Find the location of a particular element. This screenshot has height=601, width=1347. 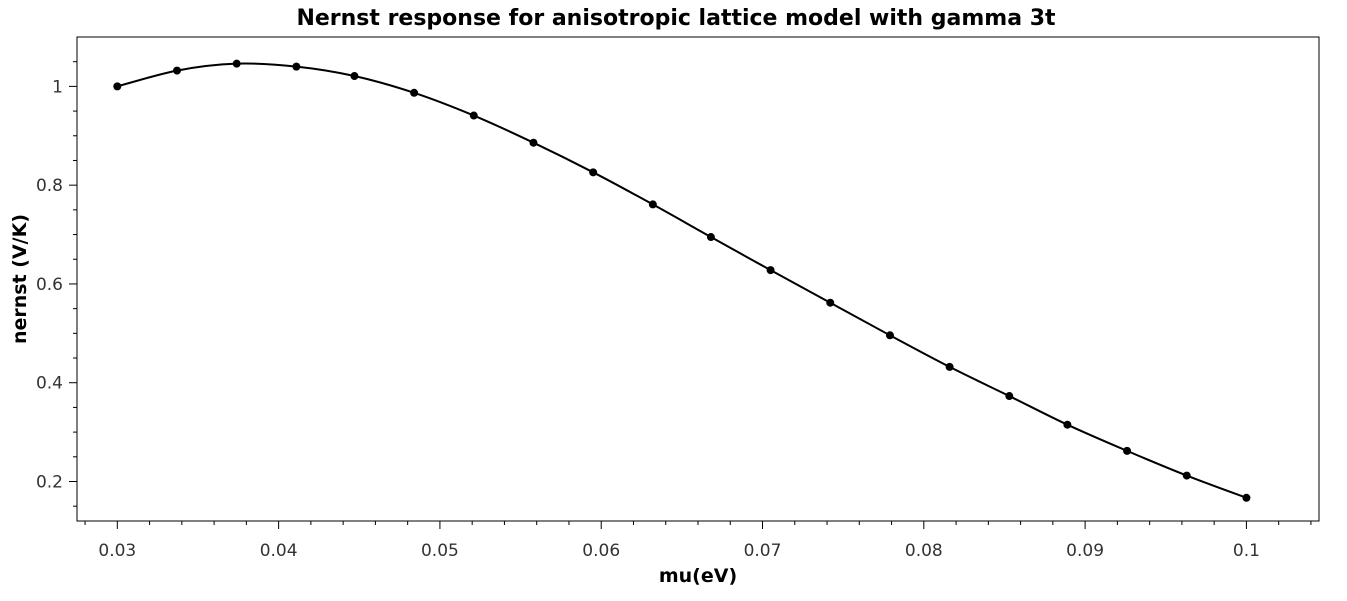

y-tick-label: 0.6 is located at coordinates (49, 285).